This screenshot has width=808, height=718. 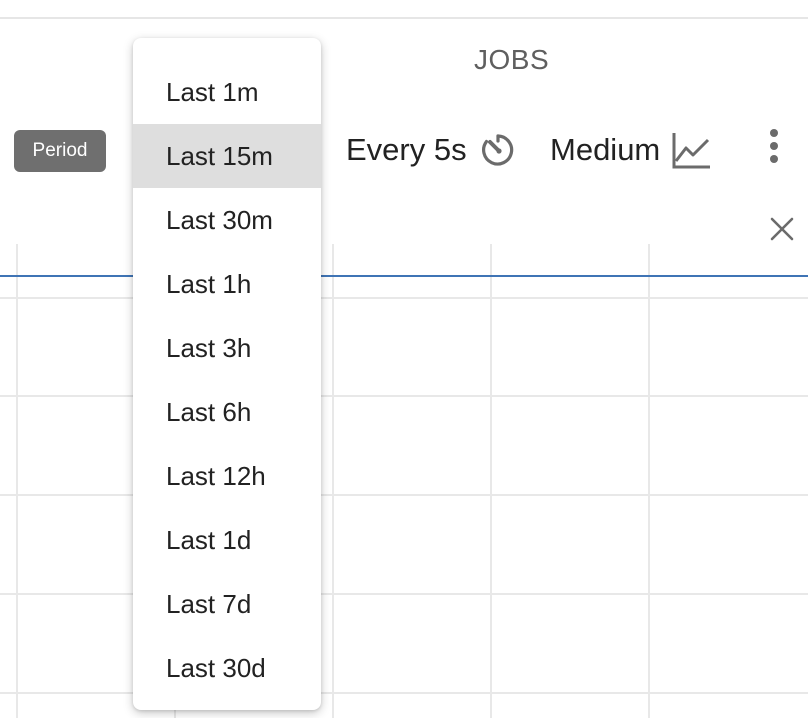 What do you see at coordinates (60, 151) in the screenshot?
I see `period-button: Period` at bounding box center [60, 151].